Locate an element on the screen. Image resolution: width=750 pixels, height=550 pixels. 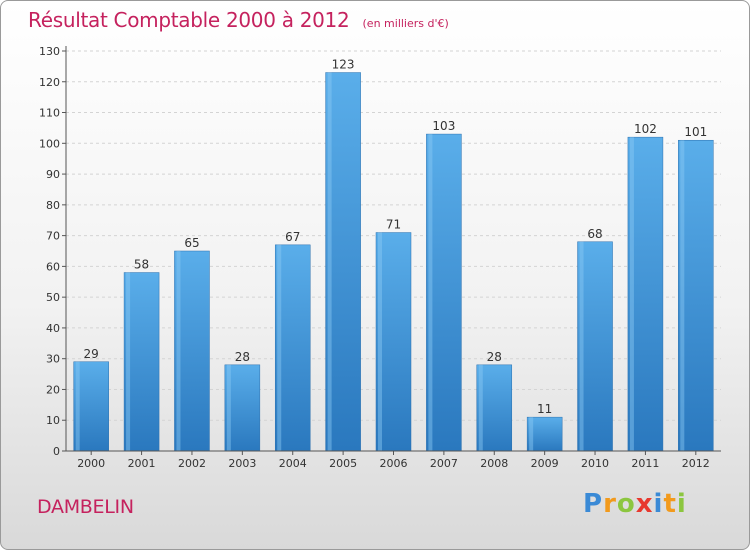
bar-value-label: 65 is located at coordinates (191, 243).